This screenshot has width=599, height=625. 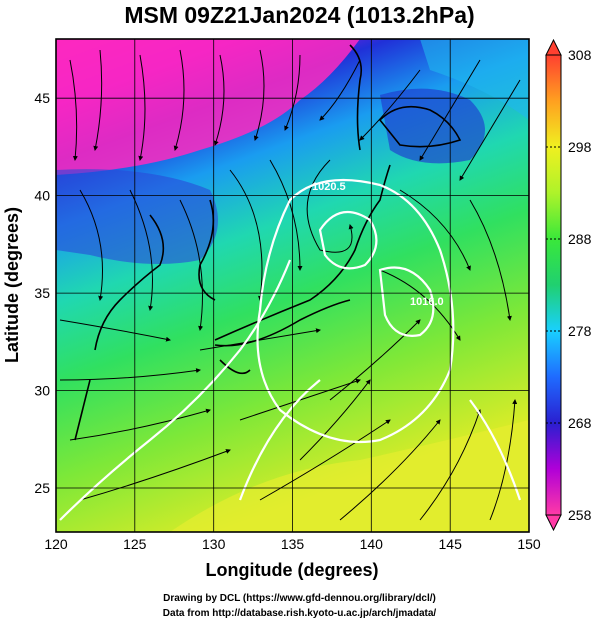 What do you see at coordinates (580, 515) in the screenshot?
I see `colorbar-tick-label: 258` at bounding box center [580, 515].